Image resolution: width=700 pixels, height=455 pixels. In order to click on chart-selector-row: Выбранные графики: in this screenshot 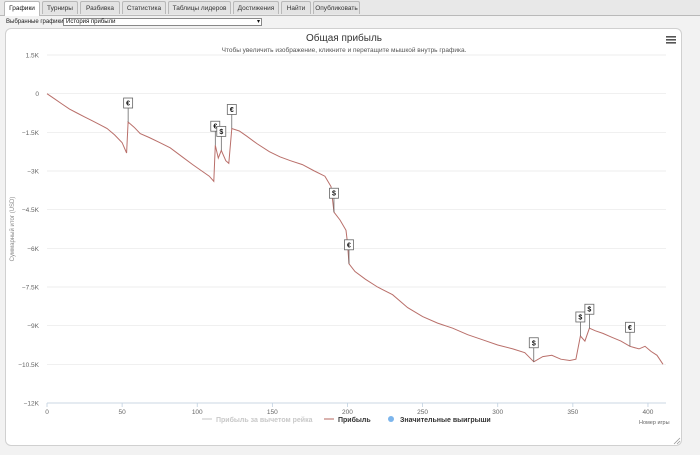, I will do `click(35, 22)`.